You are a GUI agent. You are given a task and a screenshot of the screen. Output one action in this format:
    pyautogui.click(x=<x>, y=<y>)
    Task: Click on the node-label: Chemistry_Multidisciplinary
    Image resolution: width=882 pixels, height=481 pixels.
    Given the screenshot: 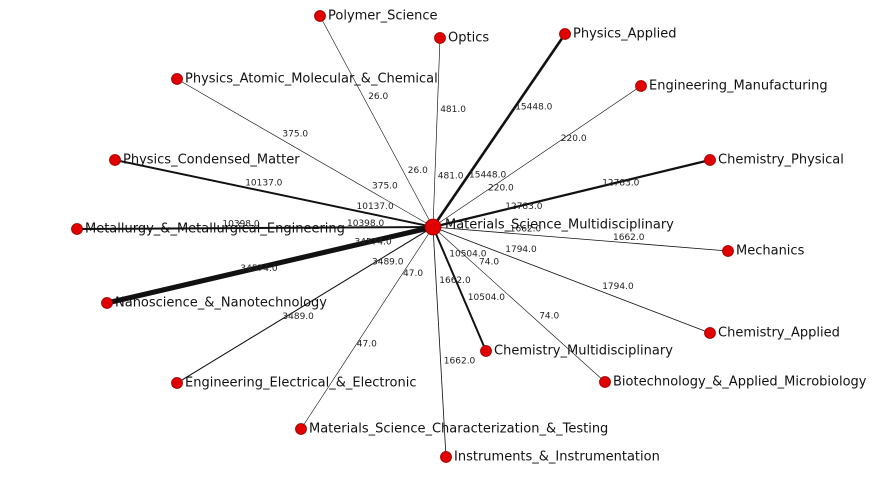 What is the action you would take?
    pyautogui.click(x=583, y=351)
    